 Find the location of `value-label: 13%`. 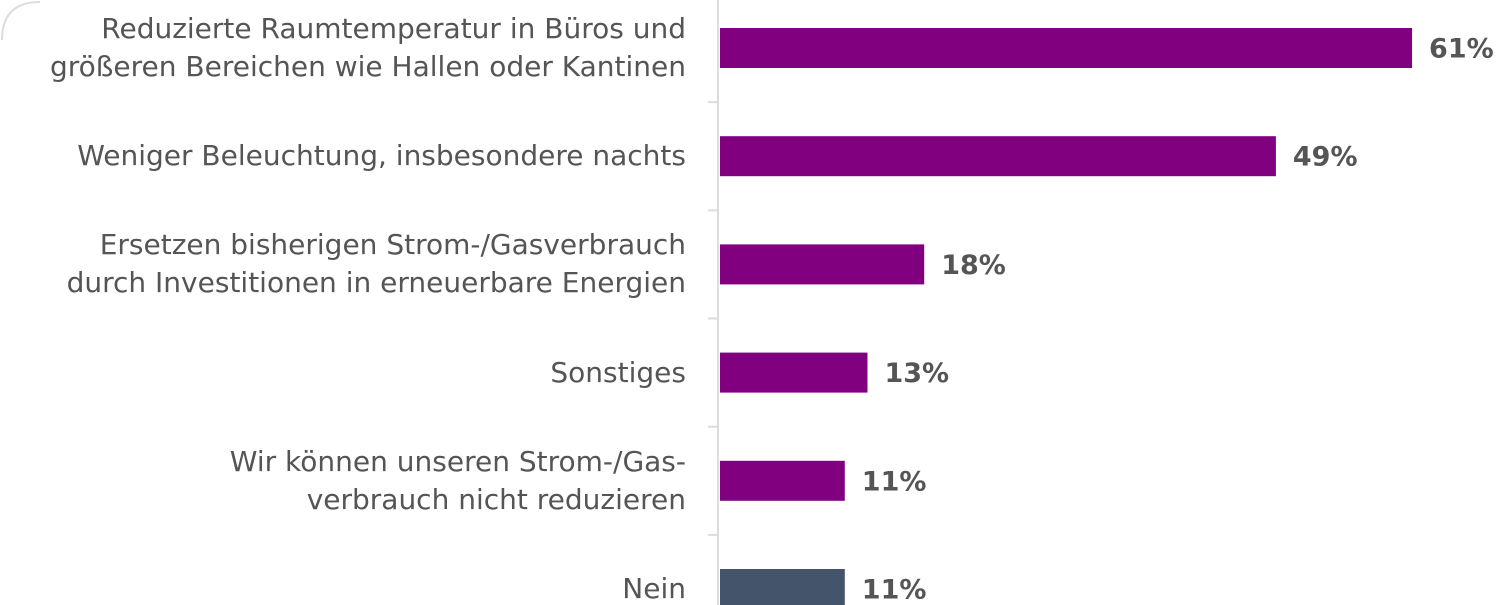

value-label: 13% is located at coordinates (916, 373).